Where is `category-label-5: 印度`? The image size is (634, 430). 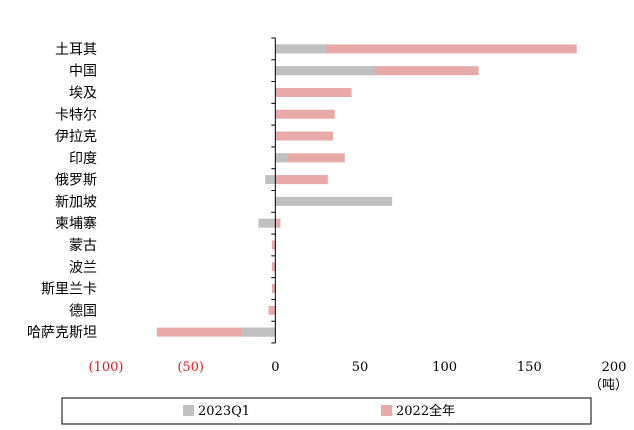 category-label-5: 印度 is located at coordinates (83, 159).